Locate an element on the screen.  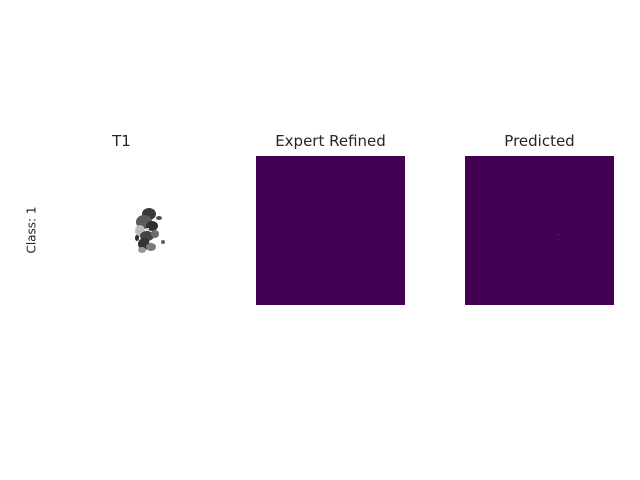
t1-brain-image is located at coordinates (150, 230).